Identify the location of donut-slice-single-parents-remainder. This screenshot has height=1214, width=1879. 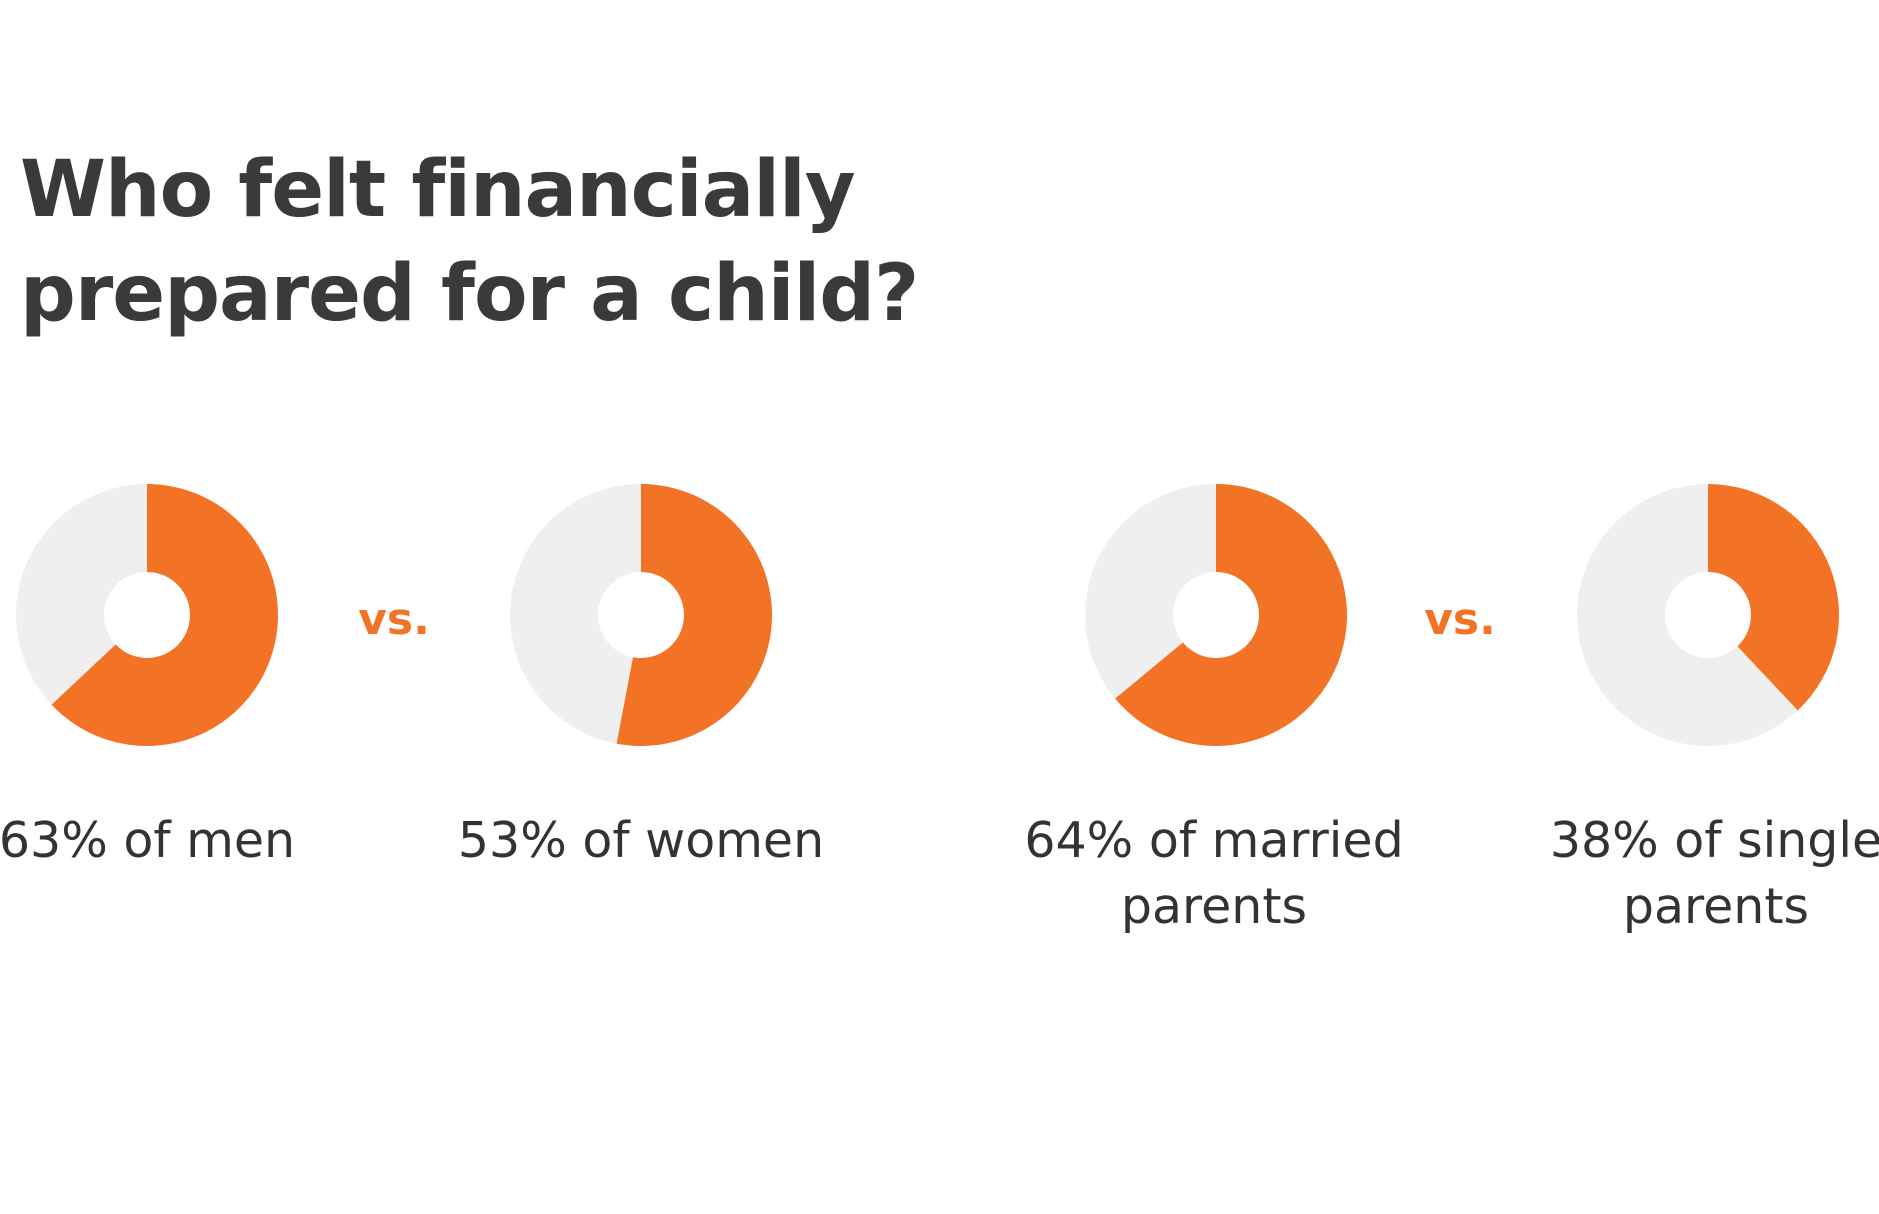
(1687, 615).